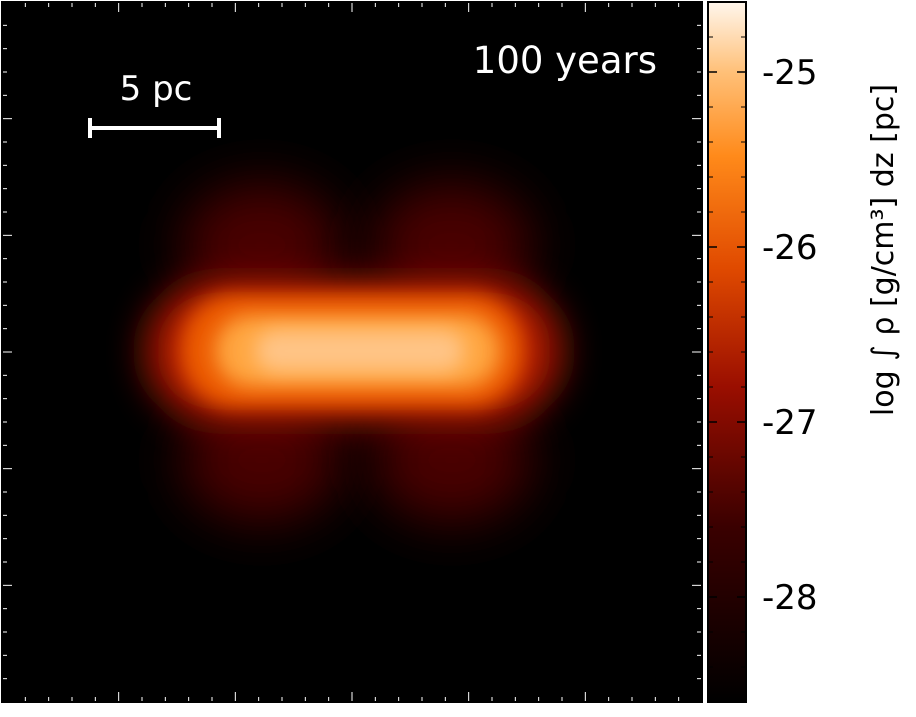  I want to click on colorbar-tick-label: -26, so click(790, 248).